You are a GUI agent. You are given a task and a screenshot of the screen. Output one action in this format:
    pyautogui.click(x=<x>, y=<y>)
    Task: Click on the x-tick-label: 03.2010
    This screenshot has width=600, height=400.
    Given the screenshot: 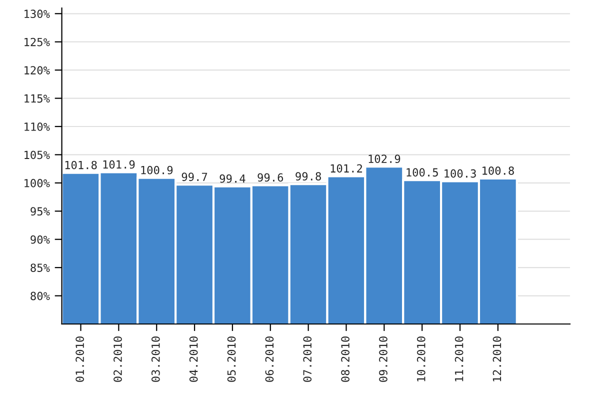 What is the action you would take?
    pyautogui.click(x=155, y=359)
    